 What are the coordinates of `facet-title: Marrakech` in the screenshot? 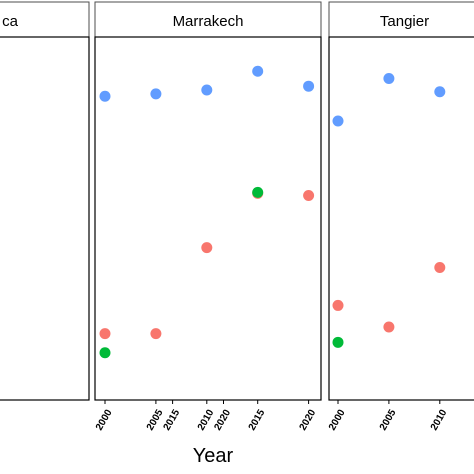 It's located at (208, 21).